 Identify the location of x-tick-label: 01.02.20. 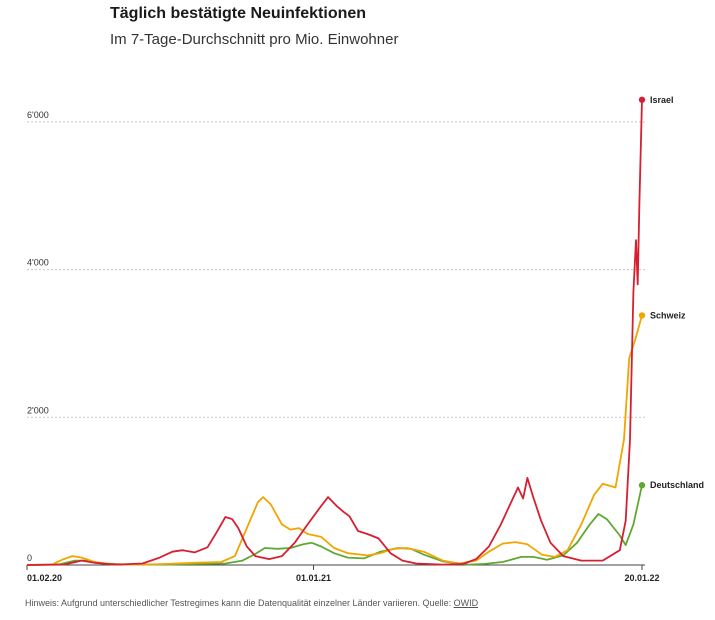
(44, 578).